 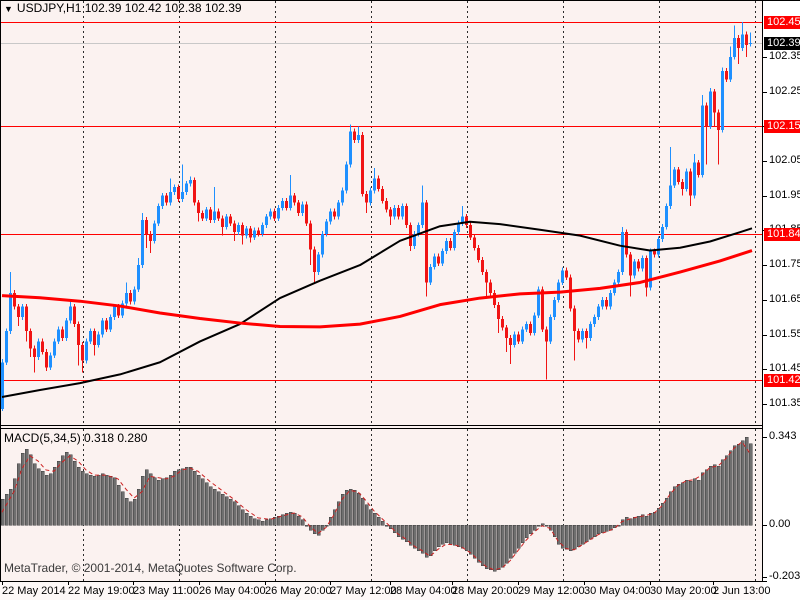 I want to click on price-badge-102.39: 102.39, so click(x=782, y=44).